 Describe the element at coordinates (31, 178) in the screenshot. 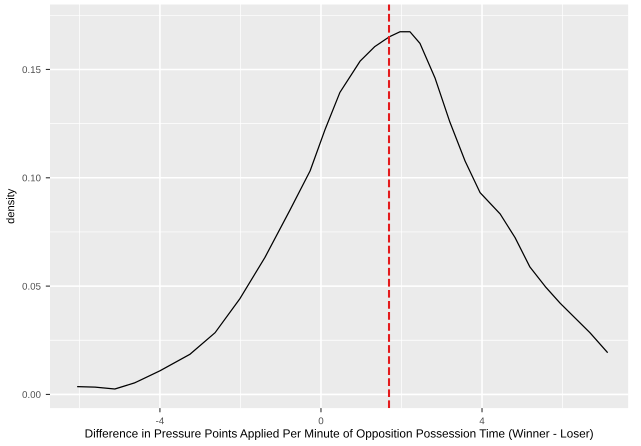

I see `y-tick-label: 0.10` at that location.